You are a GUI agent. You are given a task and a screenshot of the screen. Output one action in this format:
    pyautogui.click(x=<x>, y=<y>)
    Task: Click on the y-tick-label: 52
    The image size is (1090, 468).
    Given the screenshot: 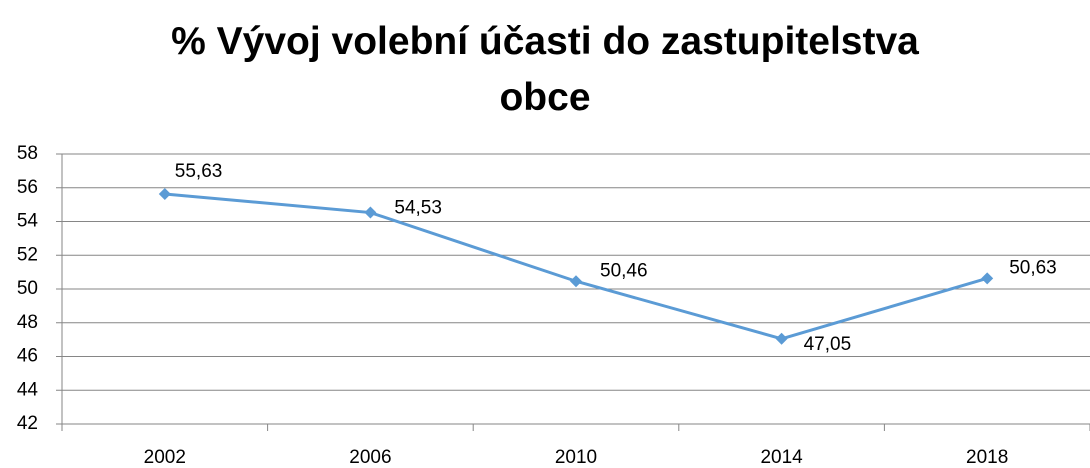 What is the action you would take?
    pyautogui.click(x=27, y=254)
    